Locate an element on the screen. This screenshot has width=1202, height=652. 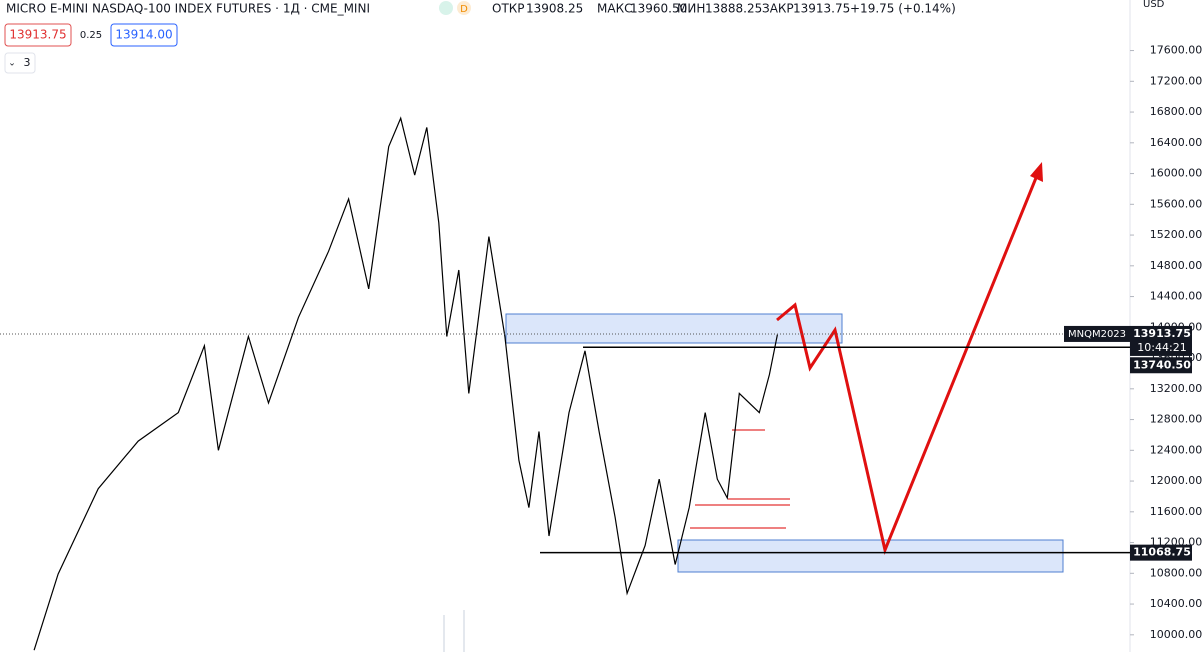
arrow-head is located at coordinates (1036, 172).